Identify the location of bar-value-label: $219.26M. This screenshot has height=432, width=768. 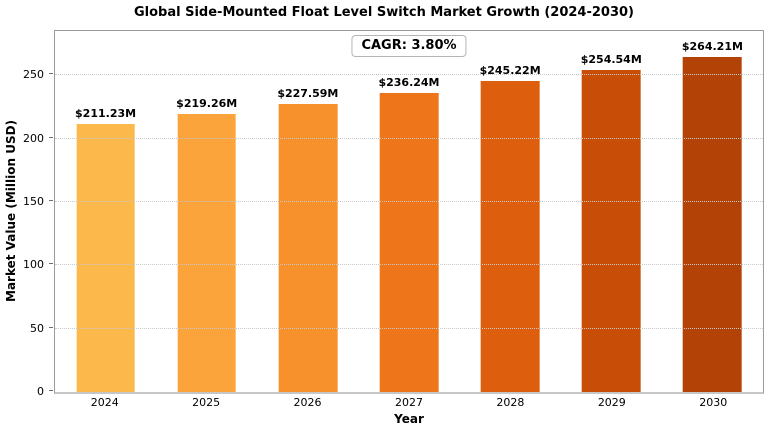
(207, 104).